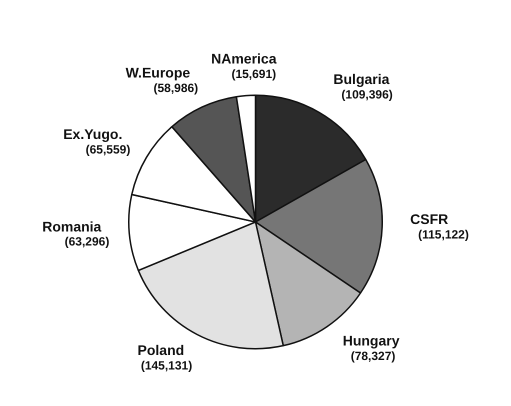 The image size is (511, 406). I want to click on data-label: (58,986), so click(175, 88).